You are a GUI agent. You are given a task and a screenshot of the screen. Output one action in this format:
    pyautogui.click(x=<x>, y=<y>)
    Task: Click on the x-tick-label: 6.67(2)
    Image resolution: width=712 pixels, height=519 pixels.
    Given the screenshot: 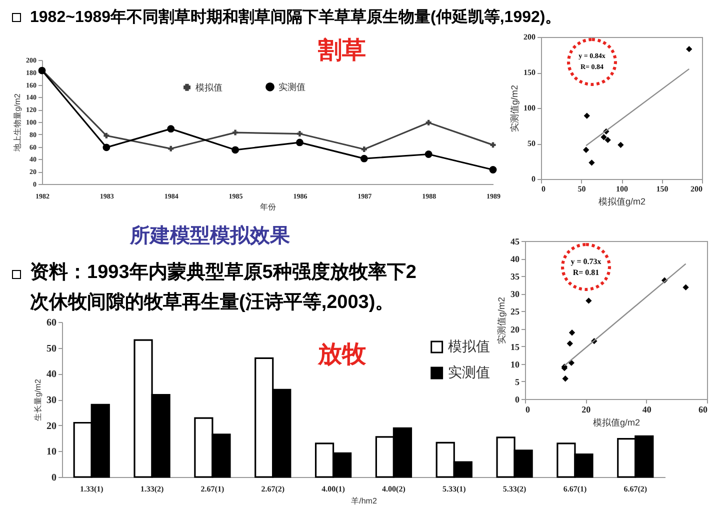 What is the action you would take?
    pyautogui.click(x=636, y=489)
    